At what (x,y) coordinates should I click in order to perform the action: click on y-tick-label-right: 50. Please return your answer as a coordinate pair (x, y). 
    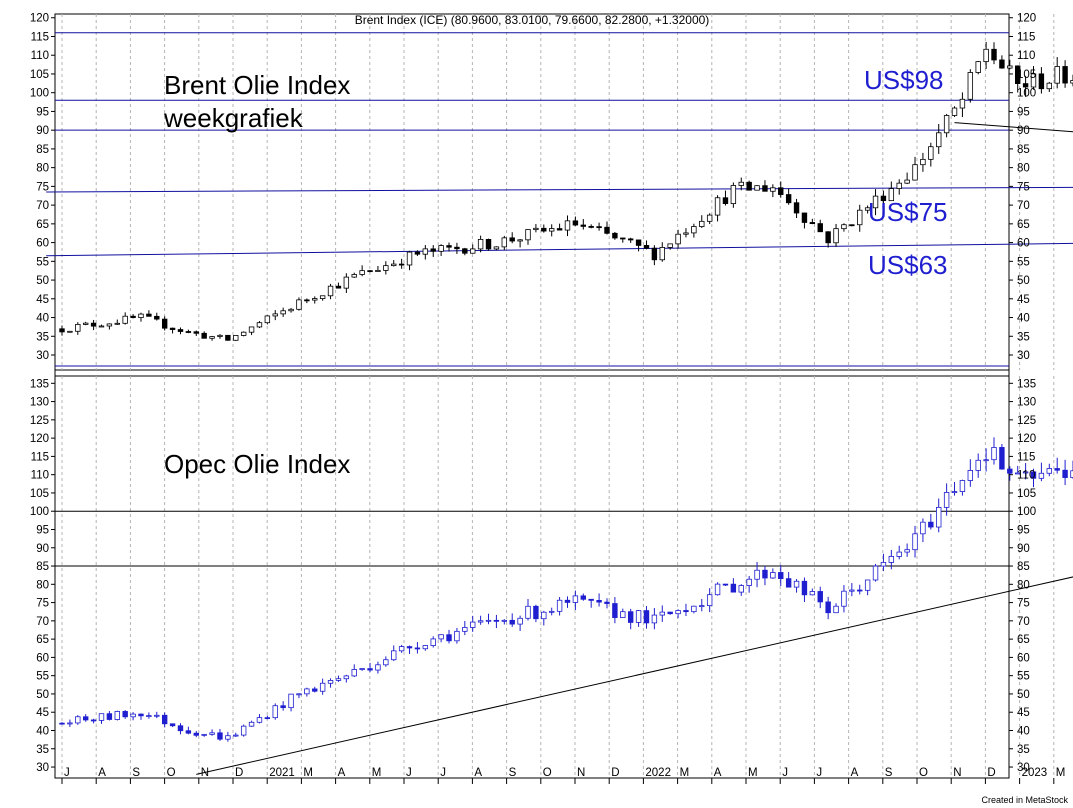
    Looking at the image, I should click on (1023, 281).